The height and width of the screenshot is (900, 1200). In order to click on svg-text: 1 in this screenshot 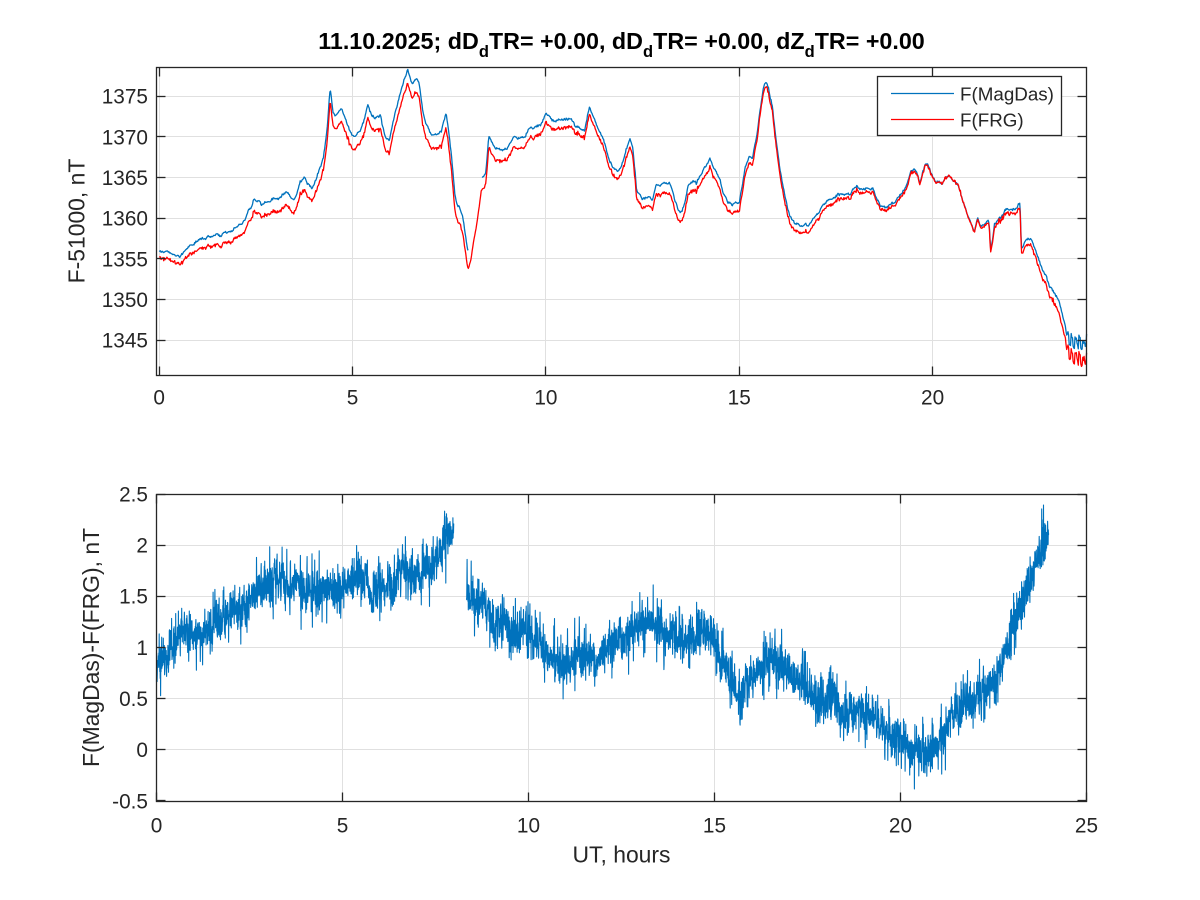, I will do `click(142, 648)`.